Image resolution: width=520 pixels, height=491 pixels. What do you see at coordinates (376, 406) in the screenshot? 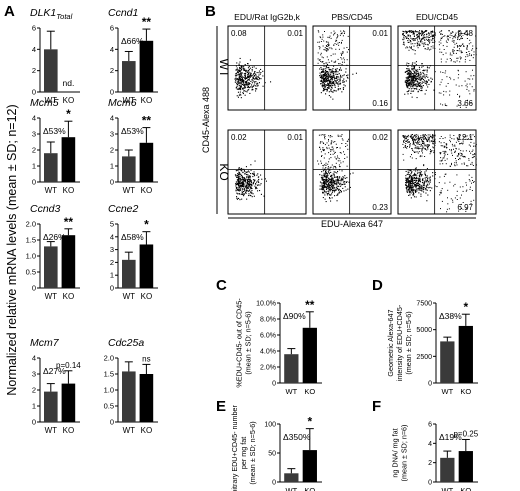
I see `panel-label-f: F` at bounding box center [376, 406].